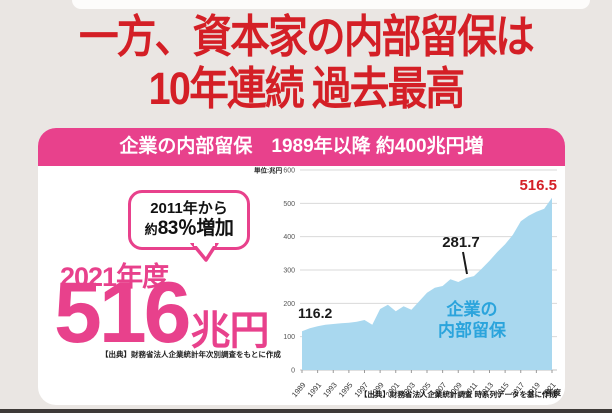 The image size is (612, 413). I want to click on top-card-bottom-edge, so click(331, 4).